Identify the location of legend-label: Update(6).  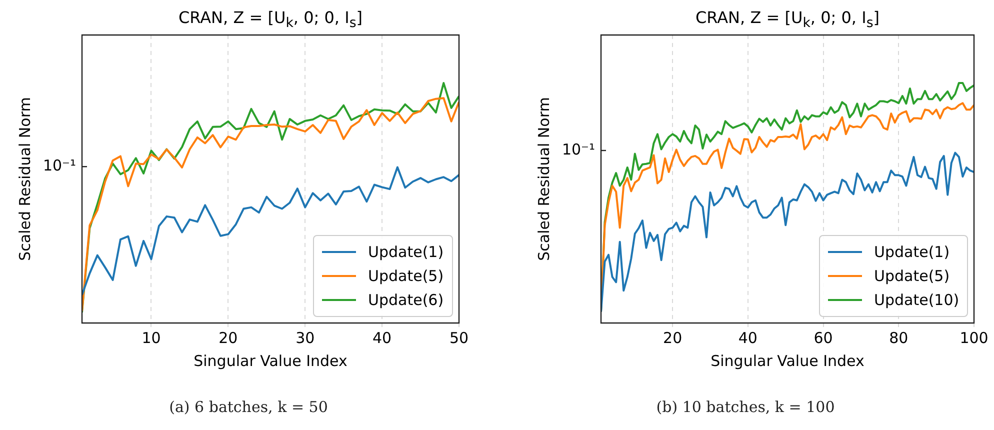
(406, 300).